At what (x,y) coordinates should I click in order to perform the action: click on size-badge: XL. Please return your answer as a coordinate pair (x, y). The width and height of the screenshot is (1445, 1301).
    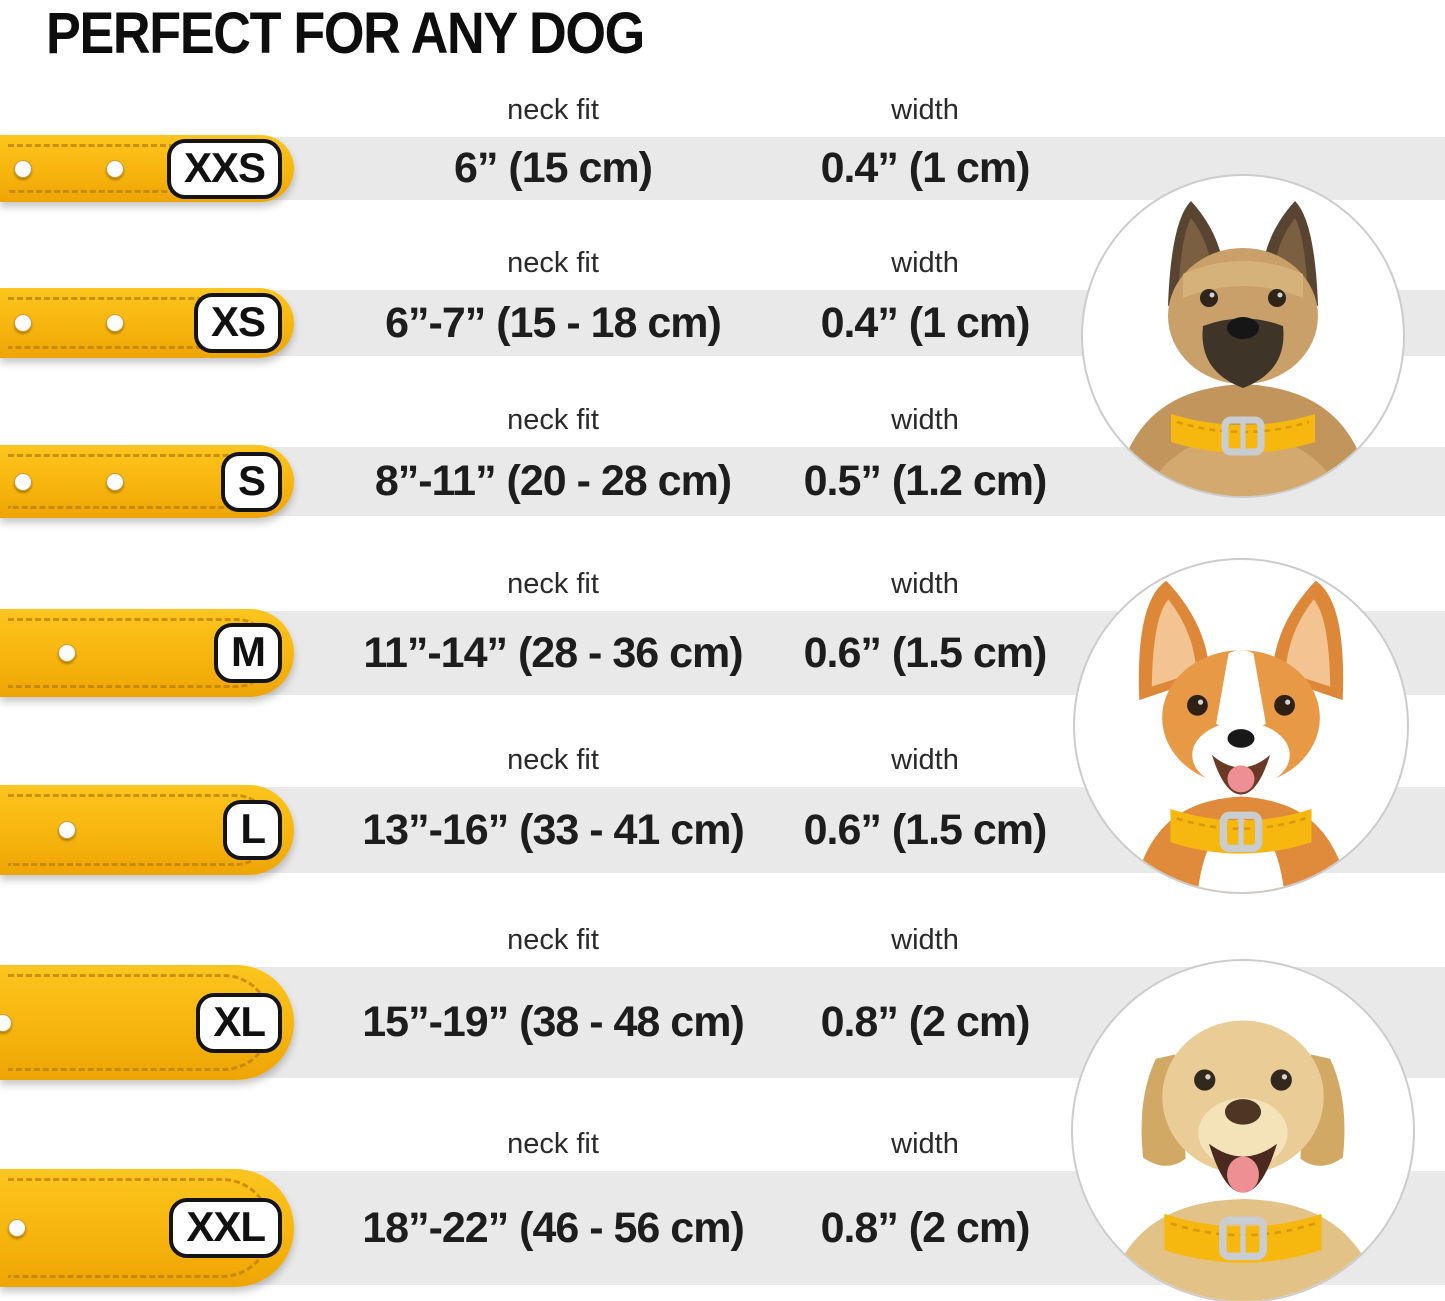
    Looking at the image, I should click on (239, 1022).